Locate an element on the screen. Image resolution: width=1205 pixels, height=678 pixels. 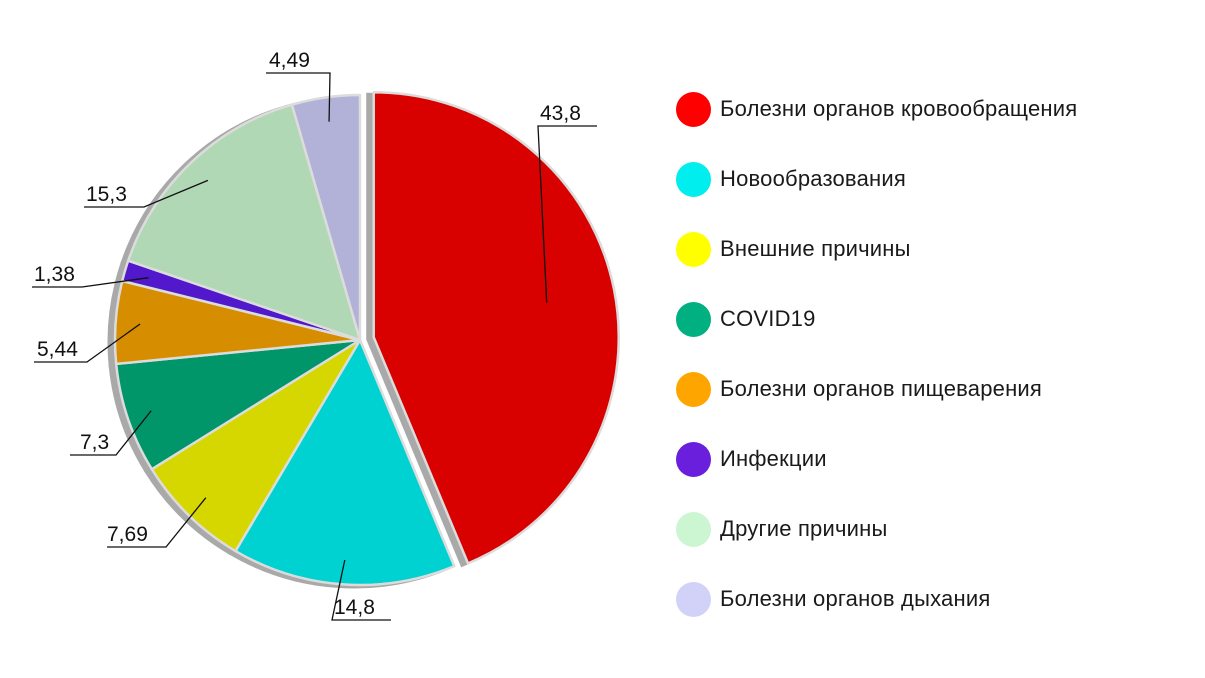
legend-item: Другие причины is located at coordinates (936, 529).